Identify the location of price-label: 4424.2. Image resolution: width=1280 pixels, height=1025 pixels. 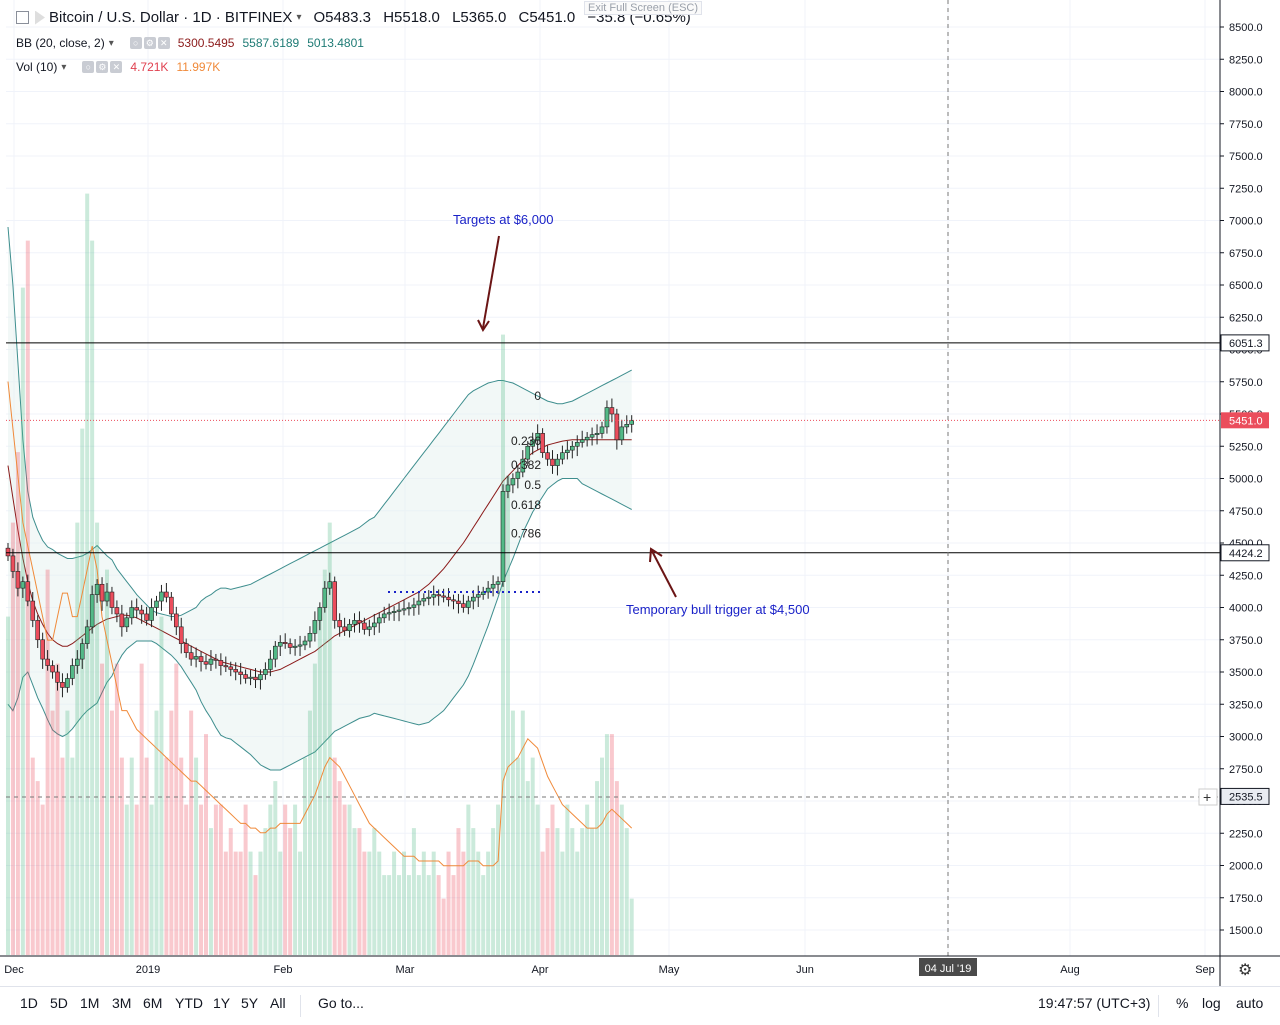
(1246, 554).